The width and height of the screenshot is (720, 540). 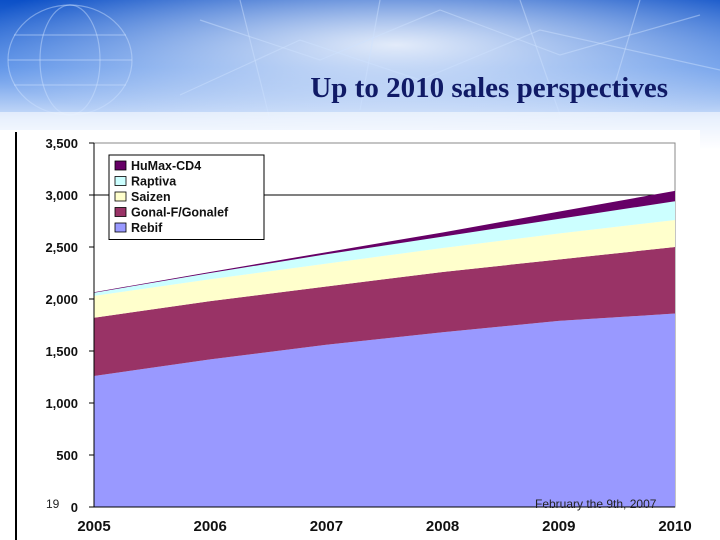 I want to click on y-tick-label: 1,500, so click(x=61, y=351).